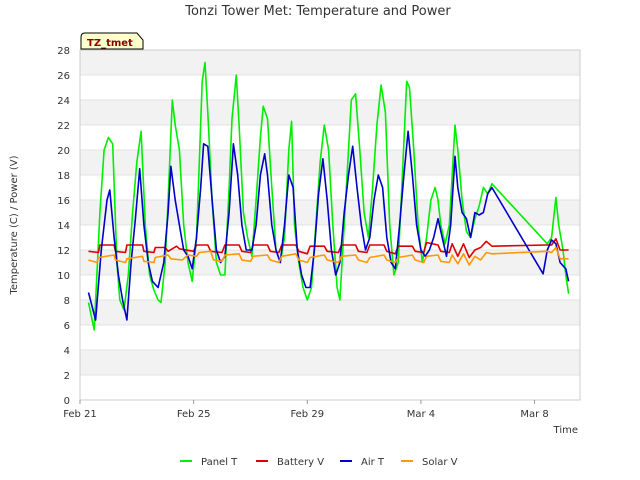 Image resolution: width=640 pixels, height=480 pixels. Describe the element at coordinates (63, 201) in the screenshot. I see `y-tick-label: 16` at that location.